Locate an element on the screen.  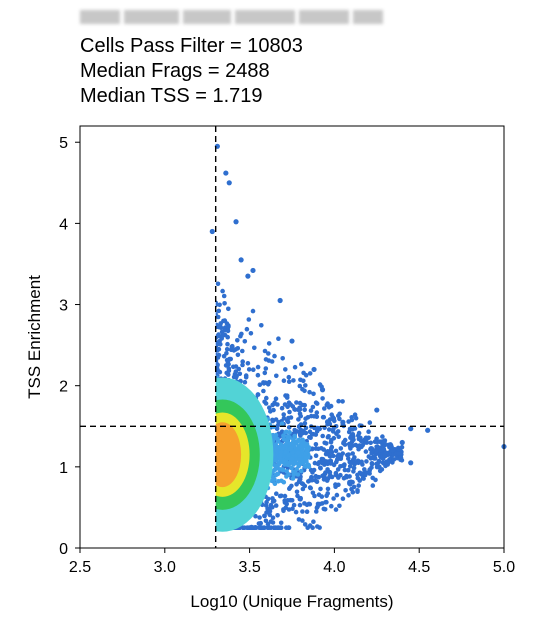
blurred-title is located at coordinates (237, 17).